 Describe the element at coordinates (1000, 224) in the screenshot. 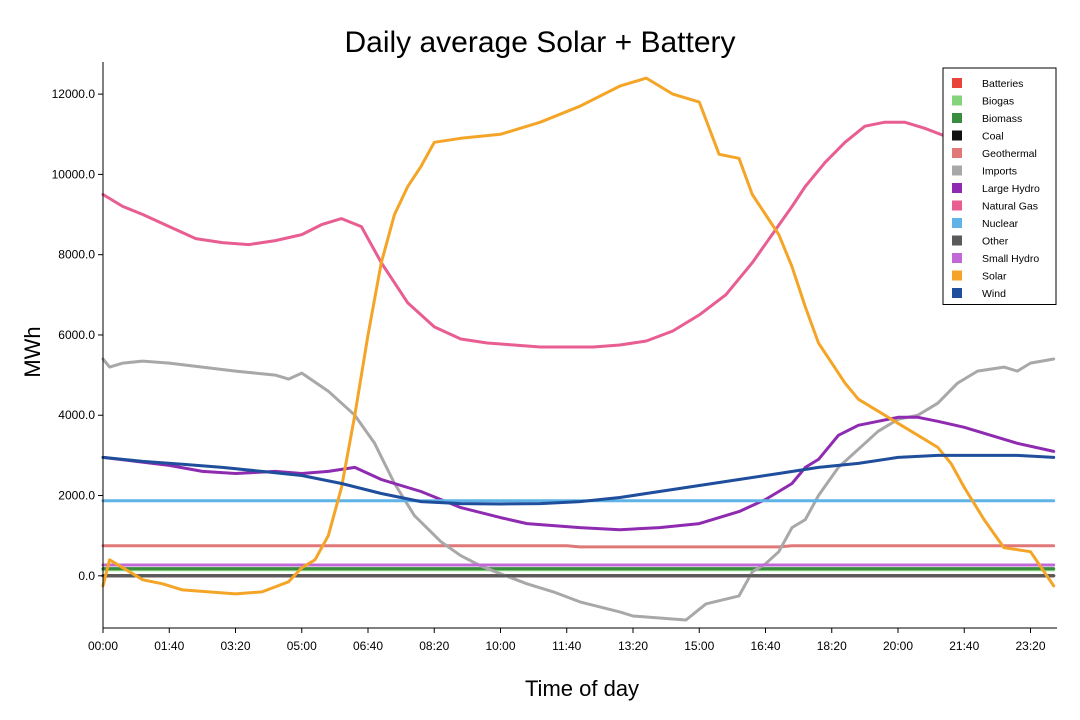

I see `legend-label: Nuclear` at that location.